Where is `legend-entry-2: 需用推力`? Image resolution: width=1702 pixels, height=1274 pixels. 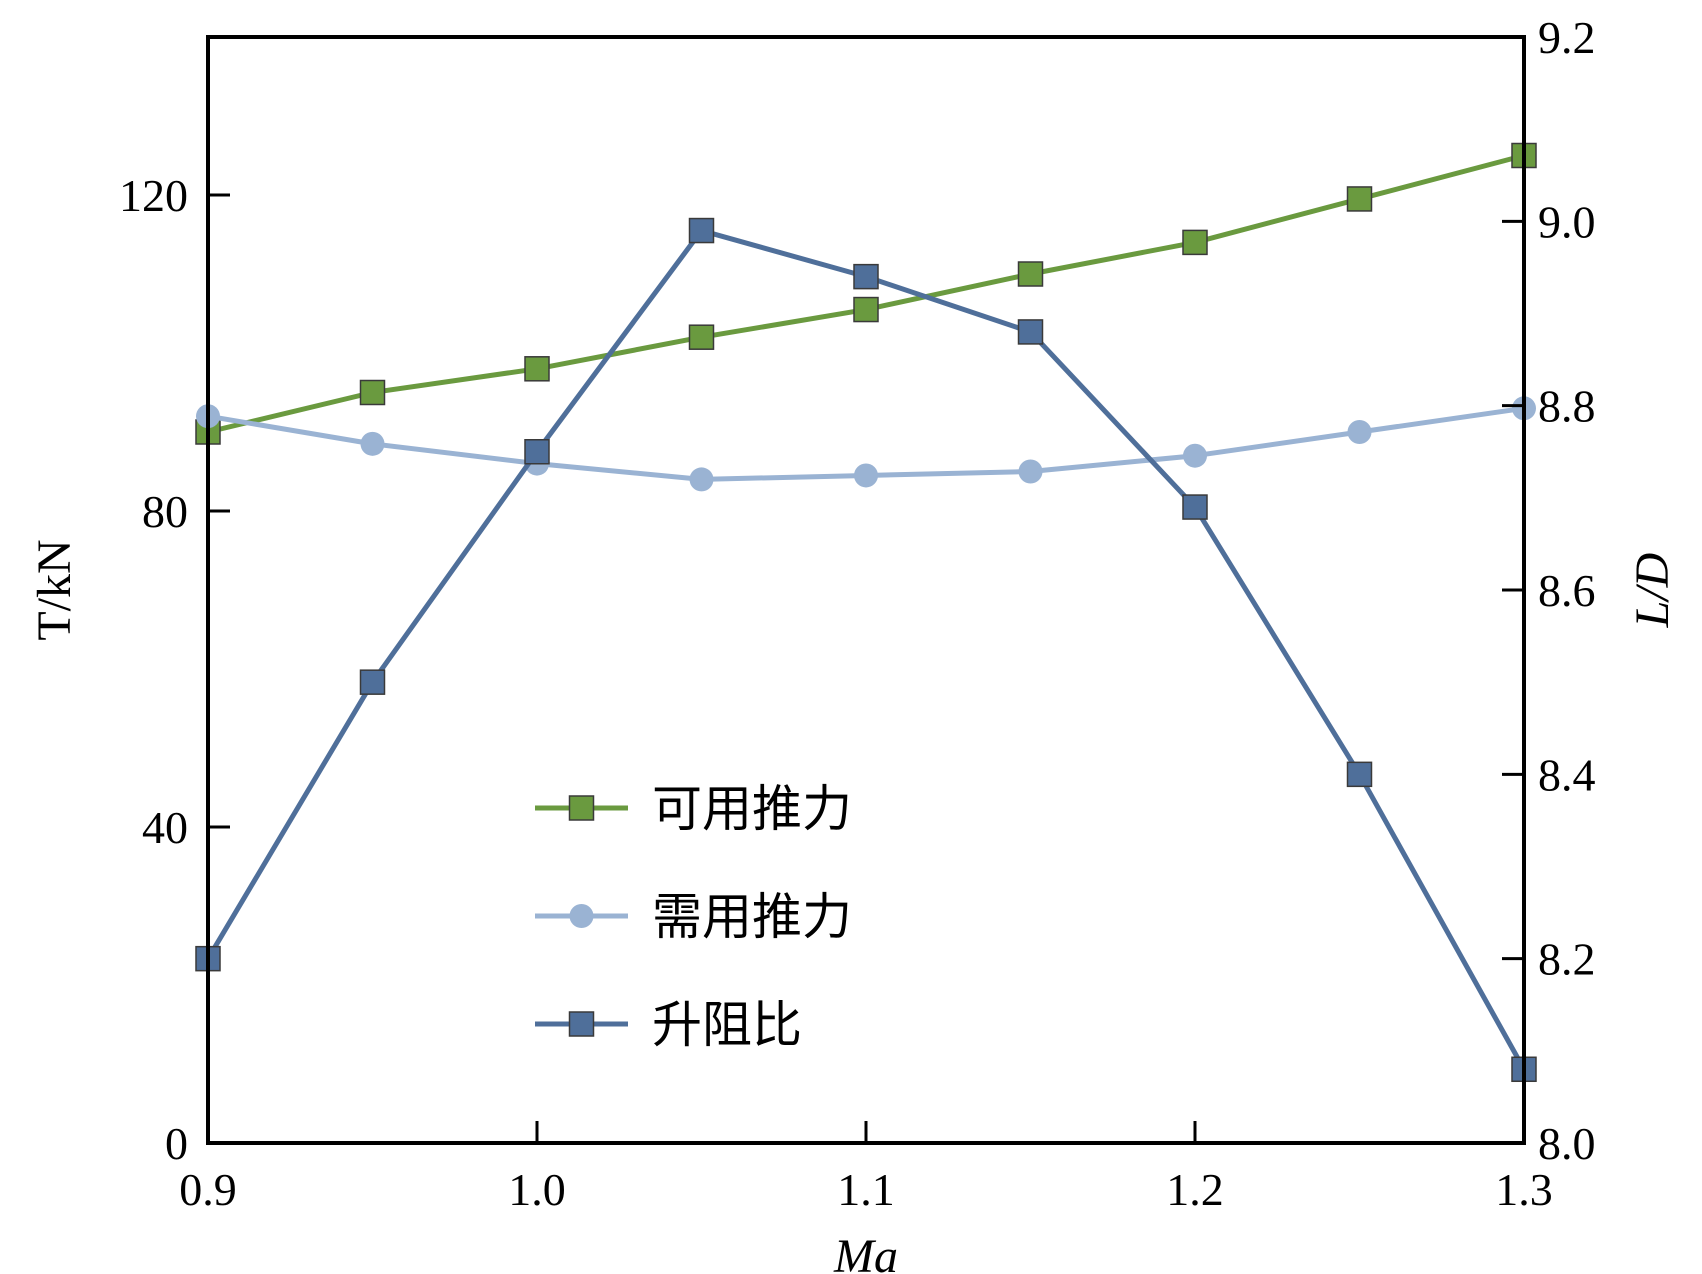 legend-entry-2: 需用推力 is located at coordinates (693, 917).